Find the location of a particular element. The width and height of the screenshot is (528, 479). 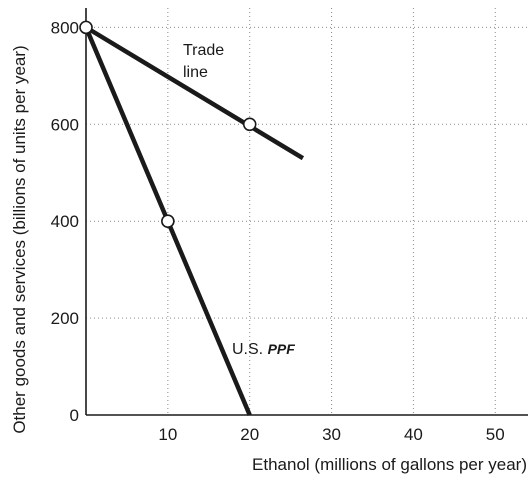

x-tick-label: 40 is located at coordinates (413, 434).